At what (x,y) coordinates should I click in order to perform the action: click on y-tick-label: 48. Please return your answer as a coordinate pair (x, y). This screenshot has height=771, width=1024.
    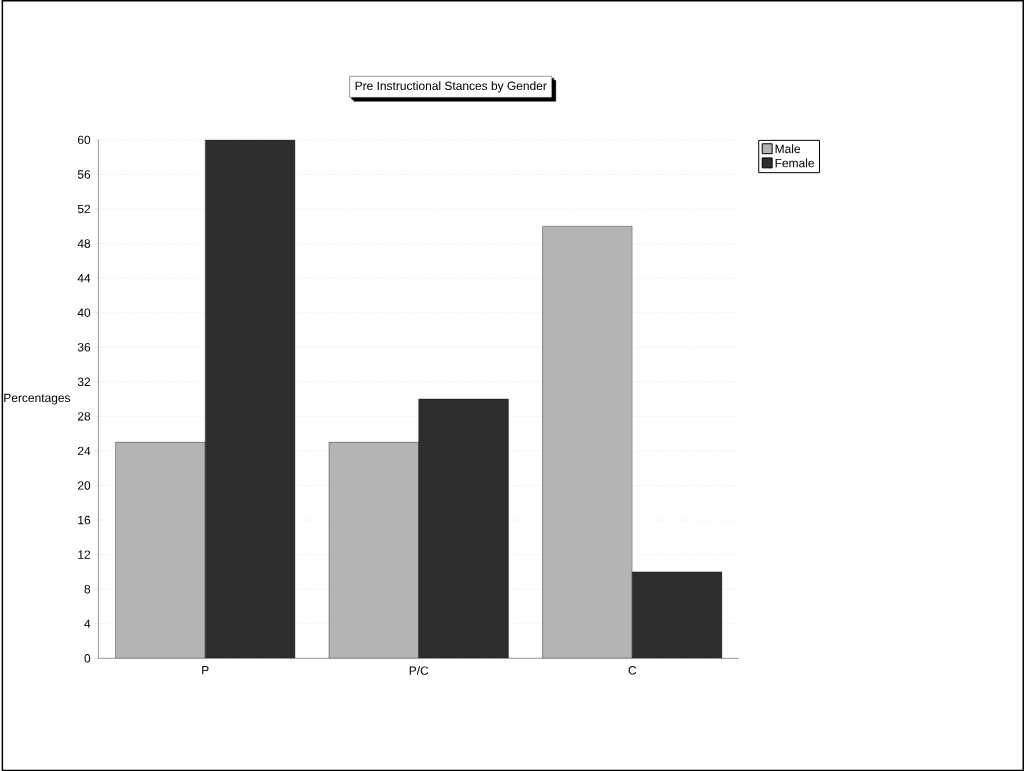
    Looking at the image, I should click on (84, 243).